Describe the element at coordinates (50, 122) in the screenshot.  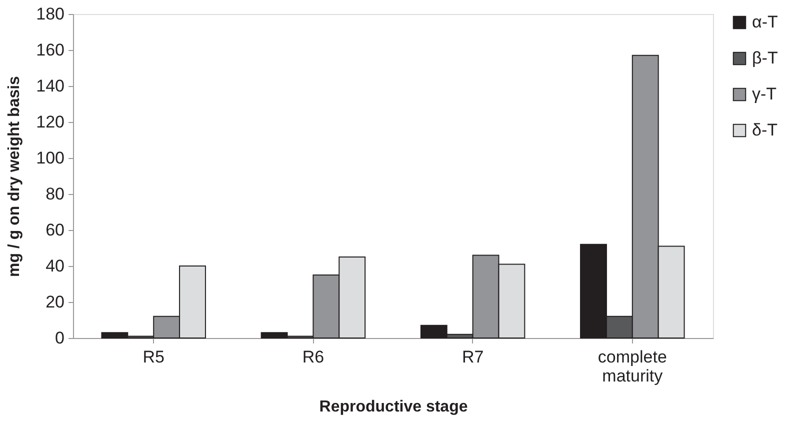
I see `y-tick-label: 120` at that location.